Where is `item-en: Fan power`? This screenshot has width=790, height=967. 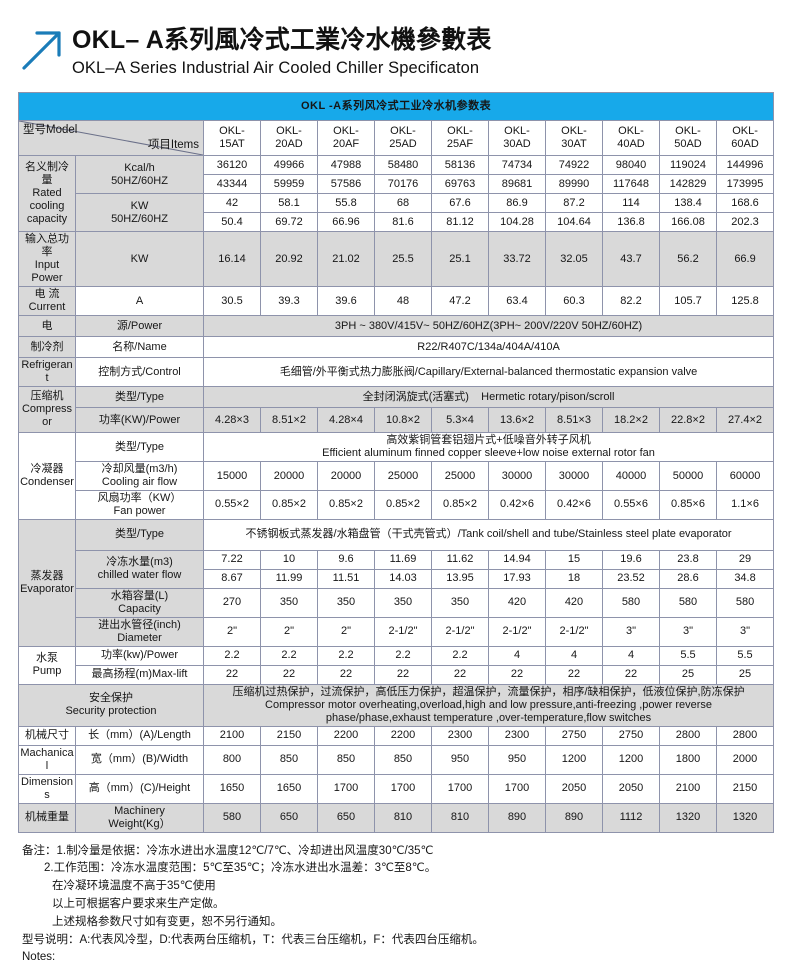
item-en: Fan power is located at coordinates (139, 510).